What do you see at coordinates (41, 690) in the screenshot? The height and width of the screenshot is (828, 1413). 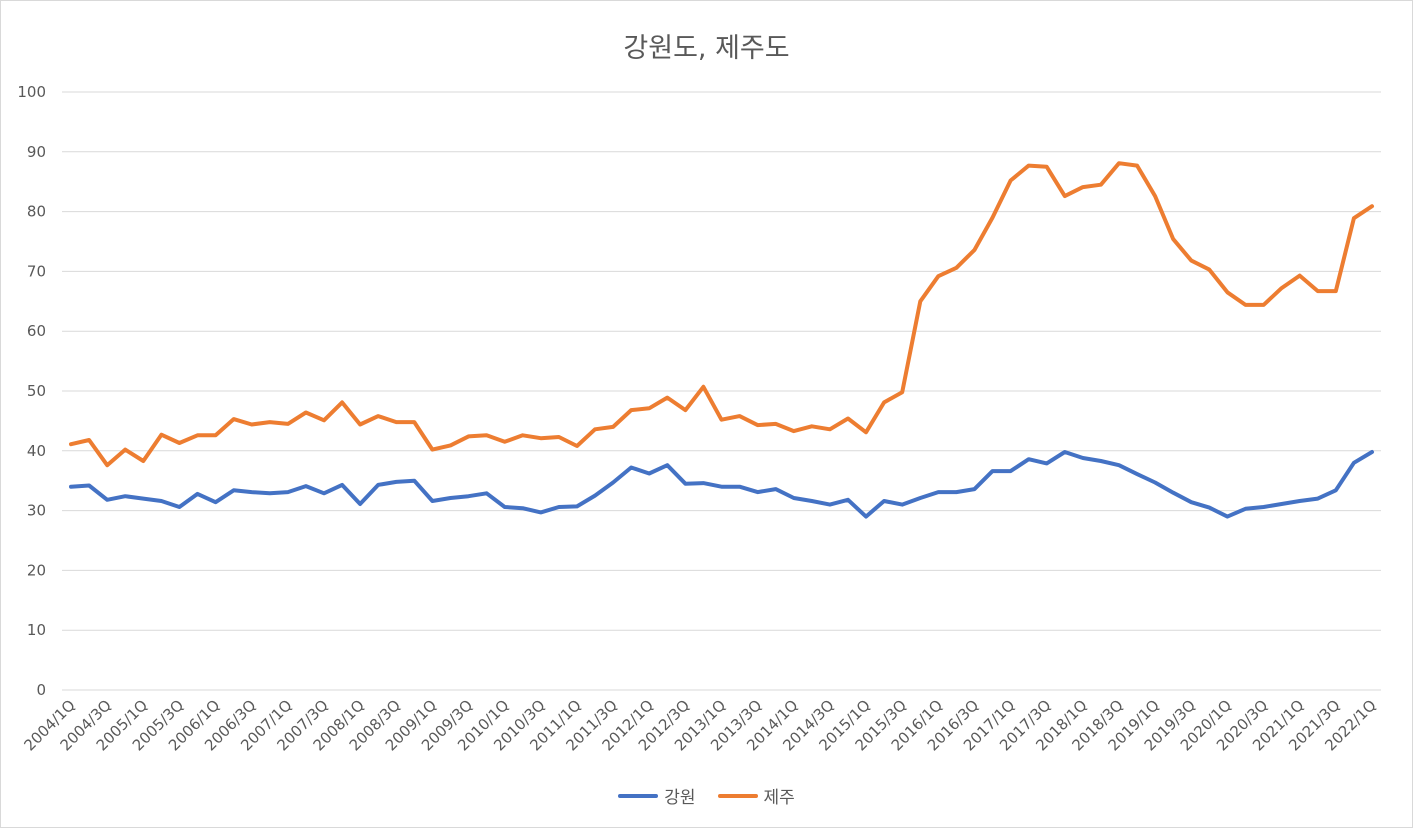 I see `y-tick-label: 0` at bounding box center [41, 690].